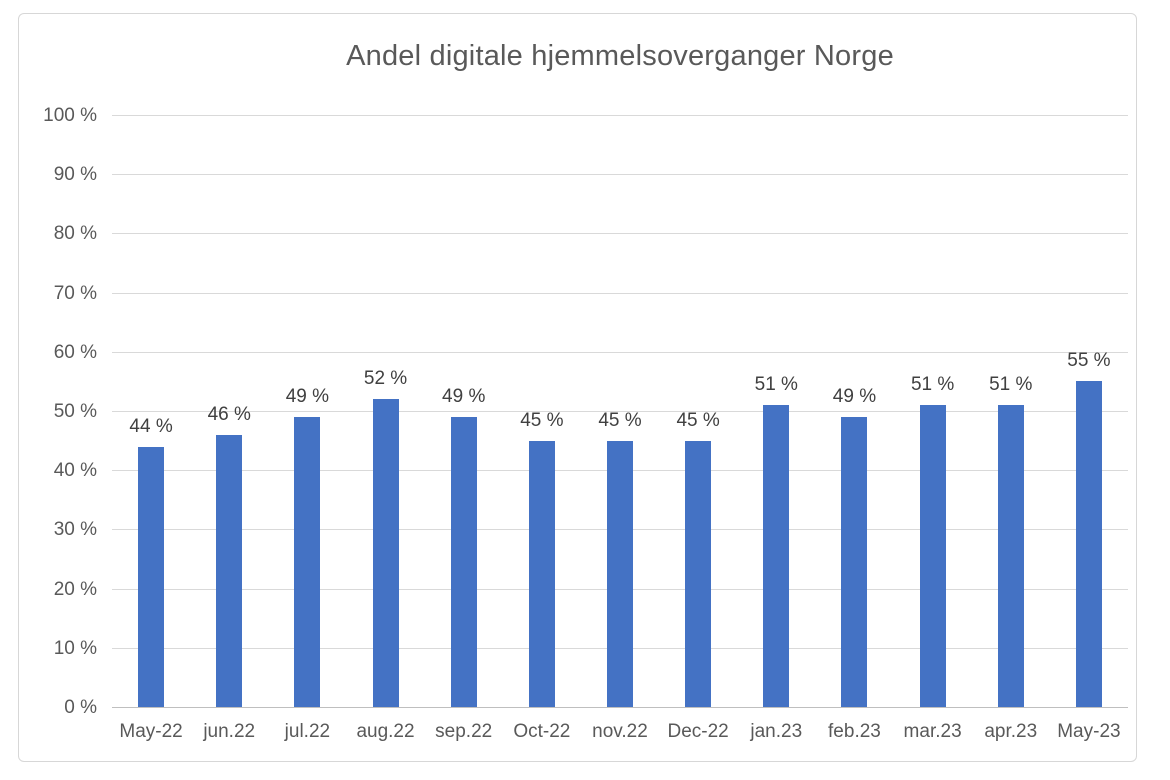 This screenshot has width=1170, height=780. What do you see at coordinates (464, 731) in the screenshot?
I see `x-axis-tick-label: sep.22` at bounding box center [464, 731].